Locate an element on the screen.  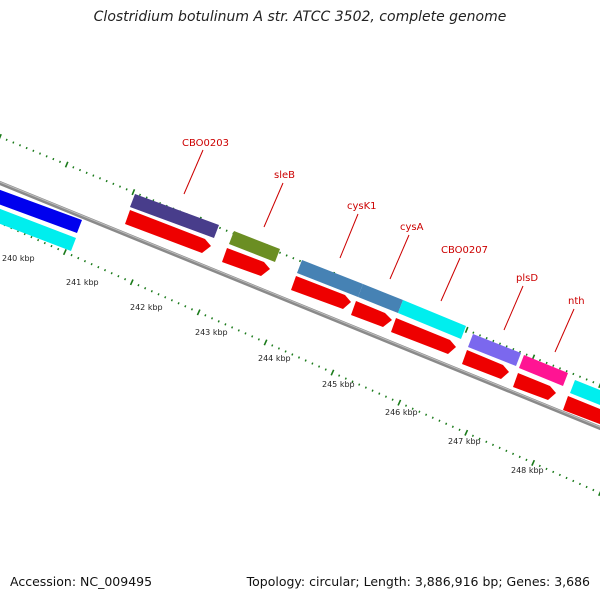
feature-cyan-right is located at coordinates (585, 393).